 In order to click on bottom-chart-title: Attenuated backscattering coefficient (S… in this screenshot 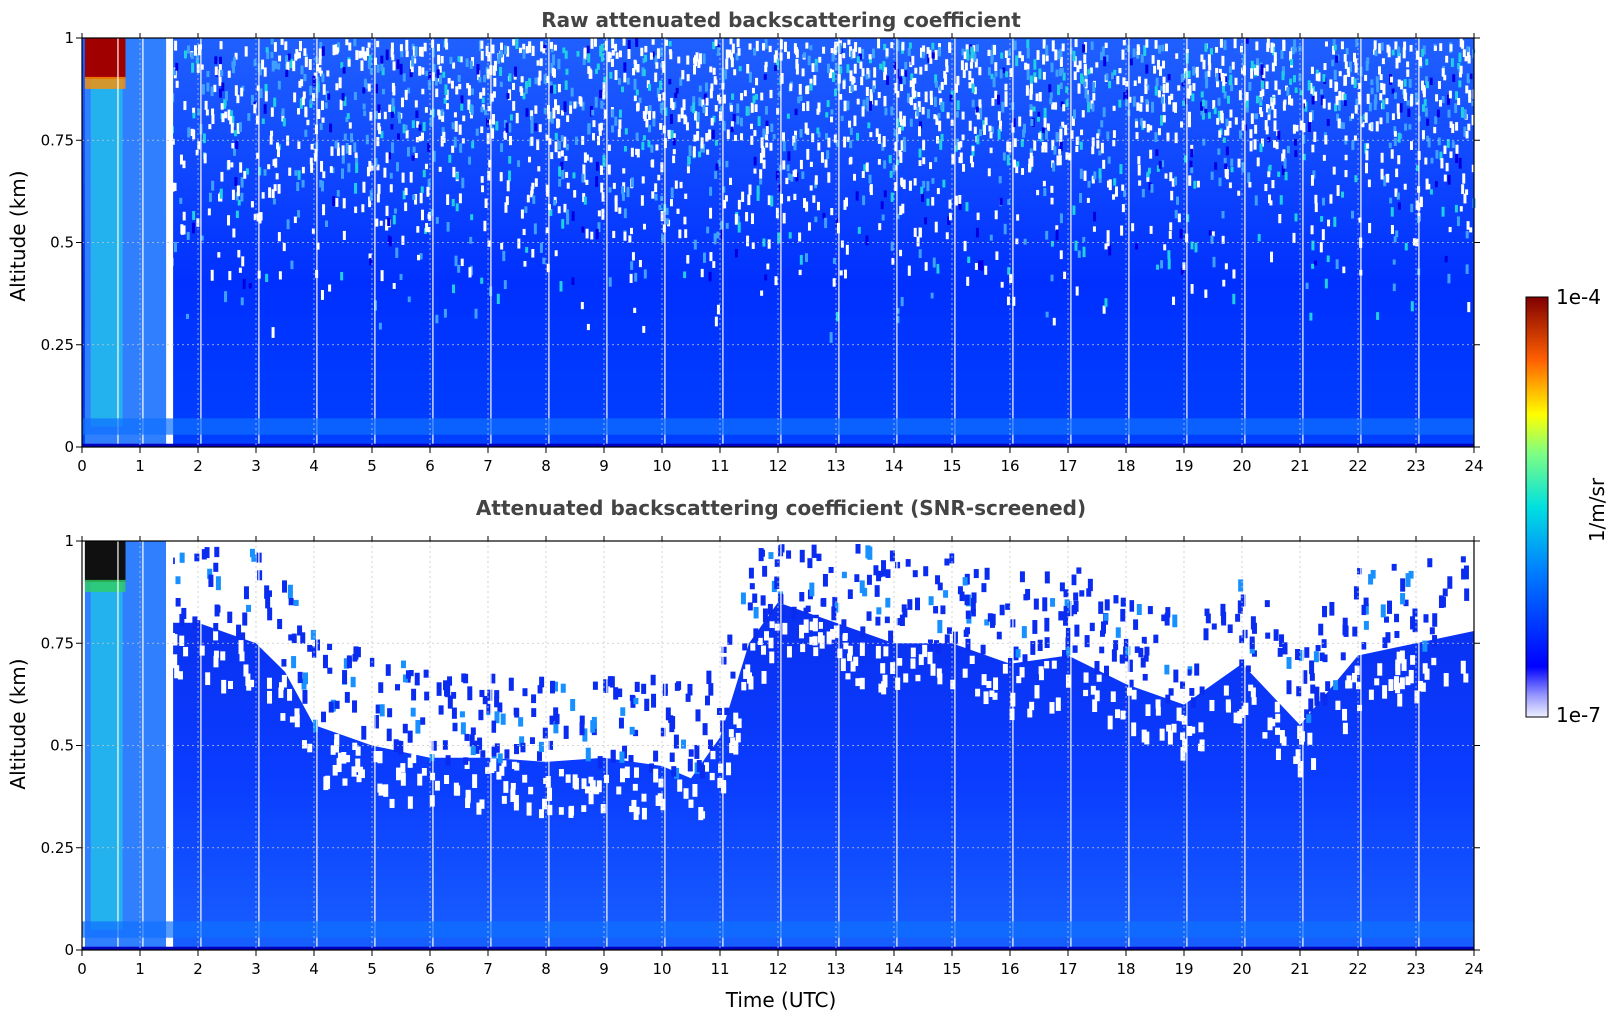, I will do `click(781, 508)`.